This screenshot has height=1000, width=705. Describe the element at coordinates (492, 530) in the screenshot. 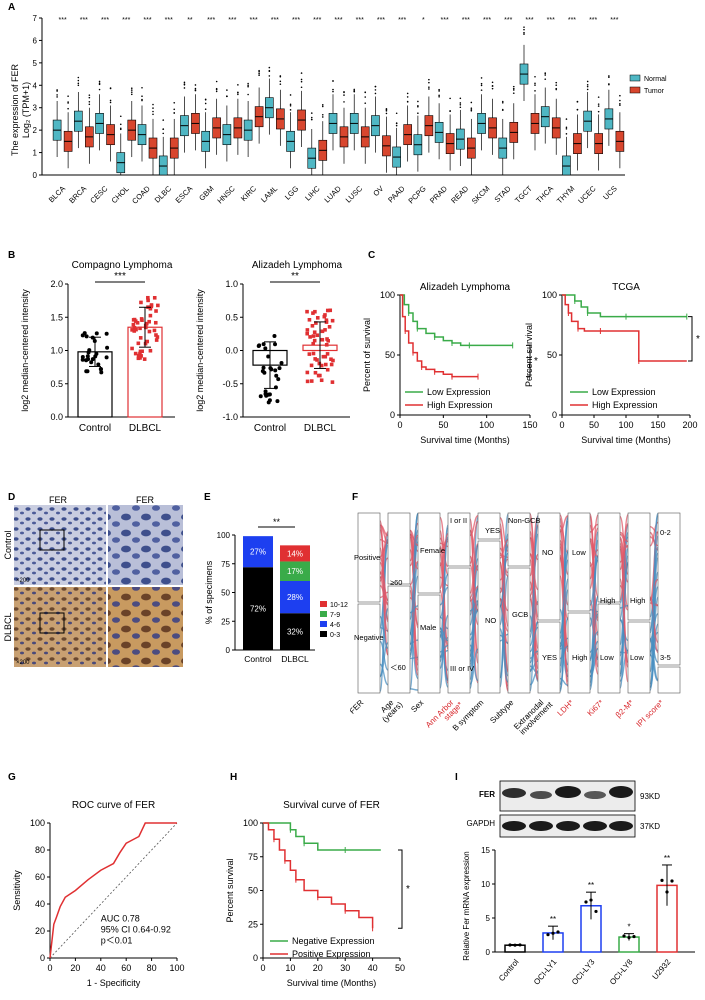

I see `f-node-yes-b: YES` at that location.